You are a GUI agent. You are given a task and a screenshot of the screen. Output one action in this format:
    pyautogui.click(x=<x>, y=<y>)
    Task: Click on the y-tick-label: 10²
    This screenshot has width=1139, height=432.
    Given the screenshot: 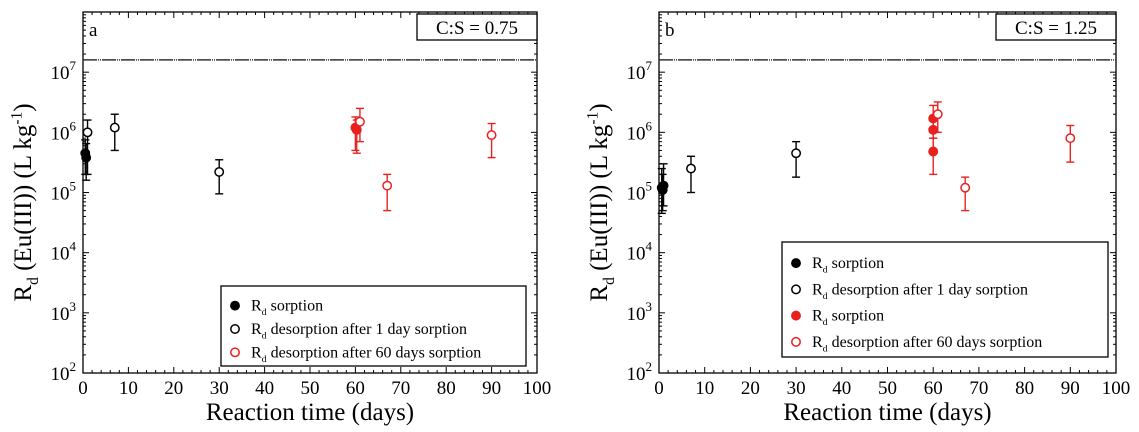 What is the action you would take?
    pyautogui.click(x=64, y=372)
    